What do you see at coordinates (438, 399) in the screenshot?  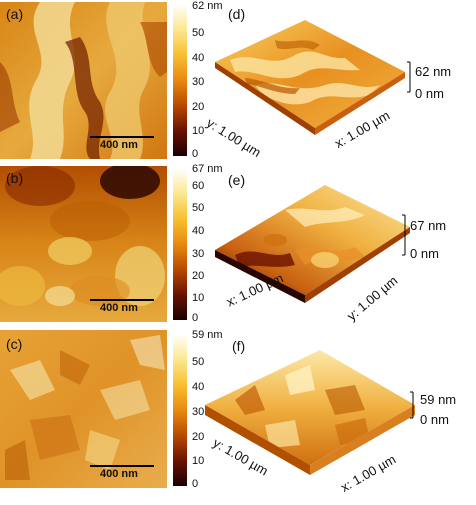 I see `z-axis-max-f: 59 nm` at bounding box center [438, 399].